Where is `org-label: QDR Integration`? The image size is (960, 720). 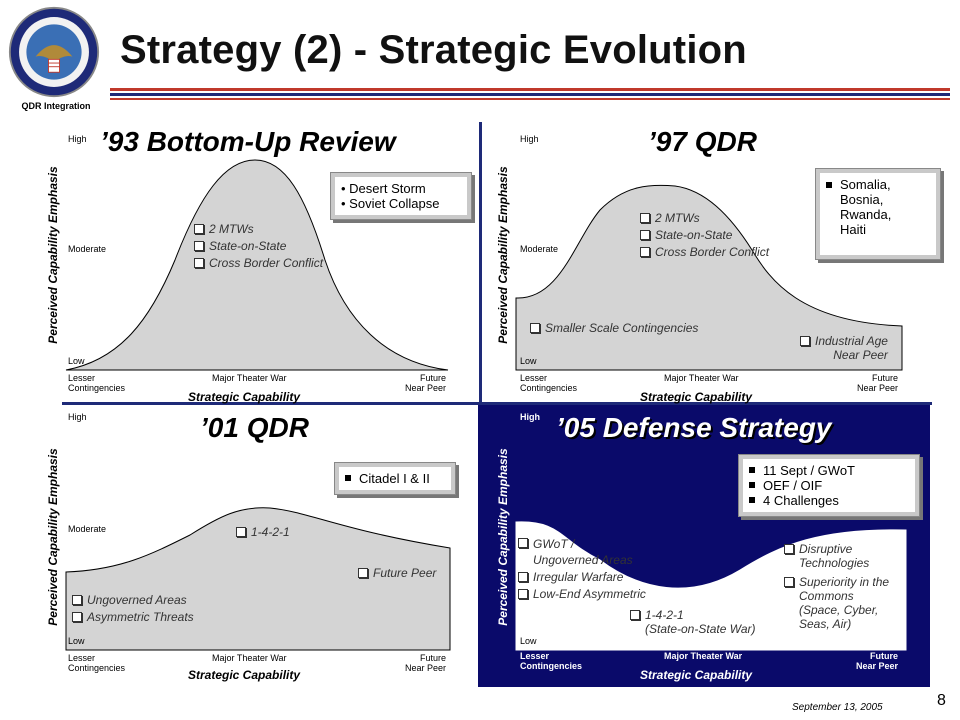
org-label: QDR Integration is located at coordinates (56, 106).